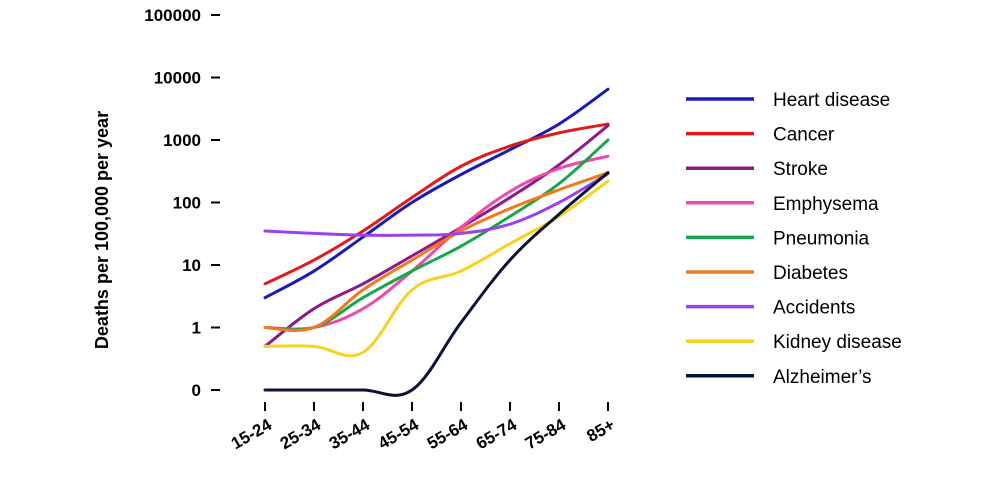 Image resolution: width=1004 pixels, height=497 pixels. Describe the element at coordinates (399, 434) in the screenshot. I see `x-tick-label: 45-54` at that location.